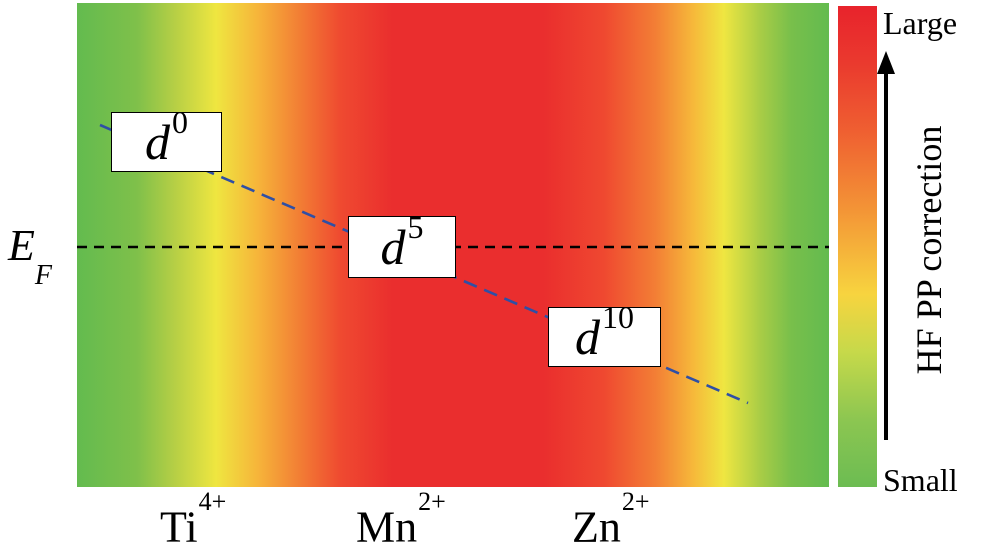 This screenshot has width=982, height=556. I want to click on colorbar-bottom-label: Small, so click(920, 480).